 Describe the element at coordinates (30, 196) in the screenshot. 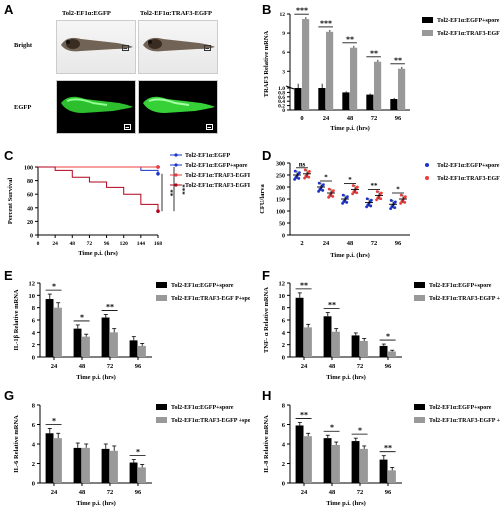

I see `y-tick-label: 60` at that location.